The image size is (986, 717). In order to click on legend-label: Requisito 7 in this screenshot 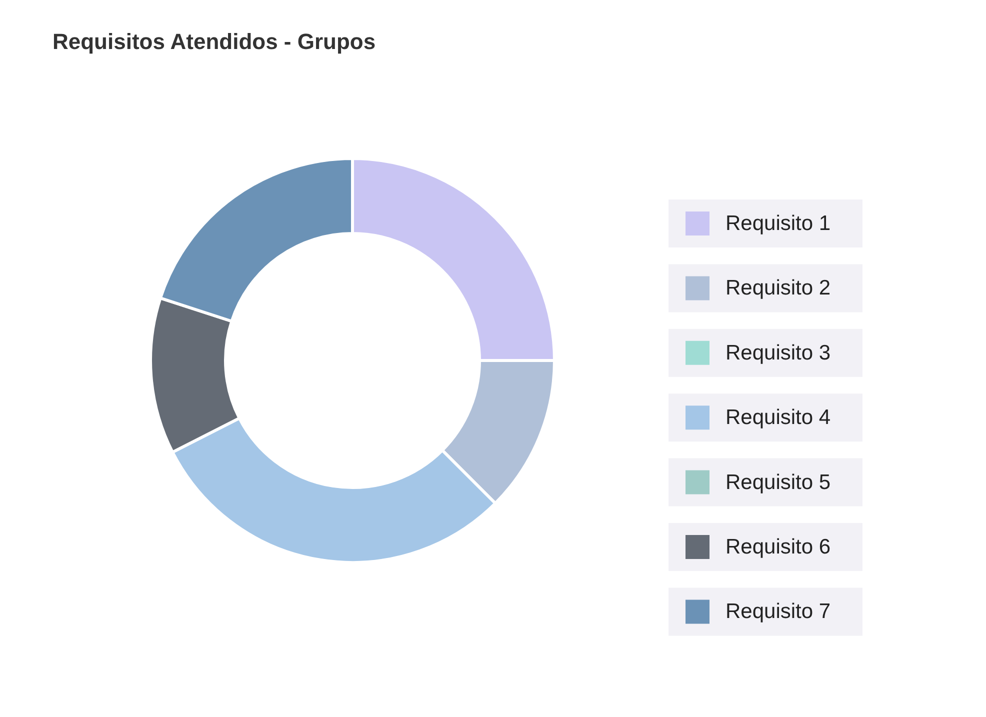, I will do `click(778, 612)`.